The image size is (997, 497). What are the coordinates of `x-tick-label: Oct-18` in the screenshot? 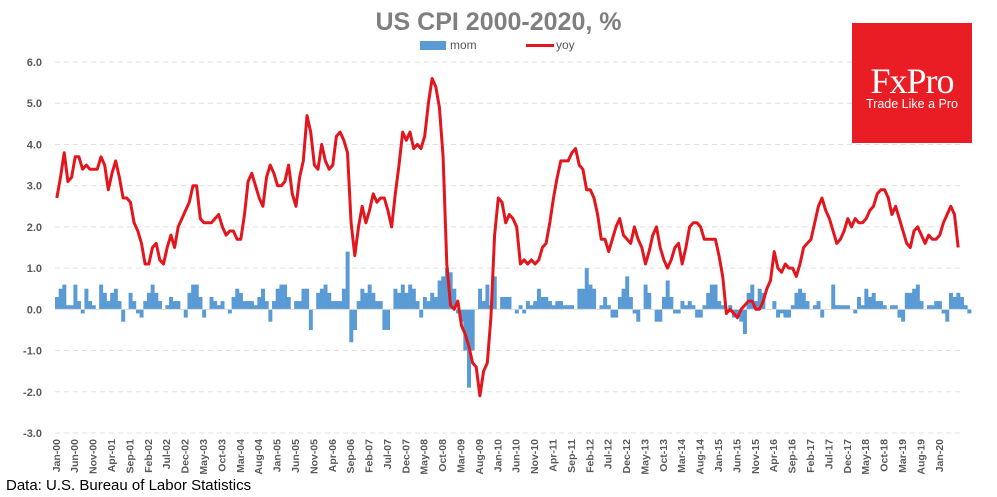 It's located at (885, 455).